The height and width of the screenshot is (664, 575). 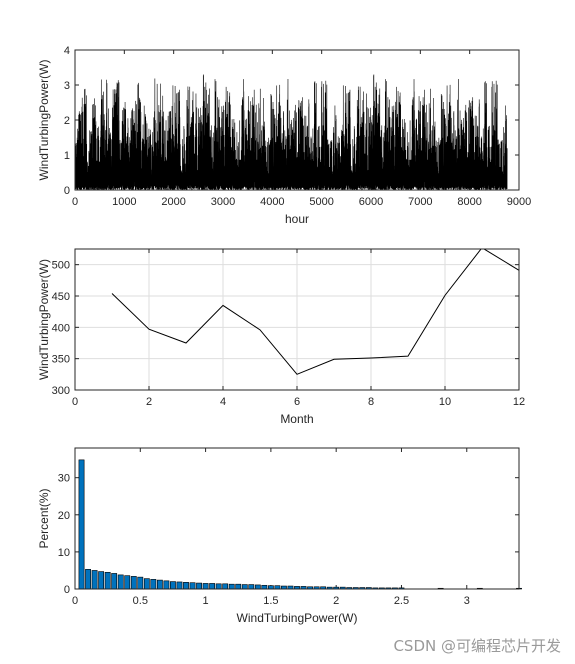 What do you see at coordinates (61, 328) in the screenshot?
I see `y-tick-label: 400` at bounding box center [61, 328].